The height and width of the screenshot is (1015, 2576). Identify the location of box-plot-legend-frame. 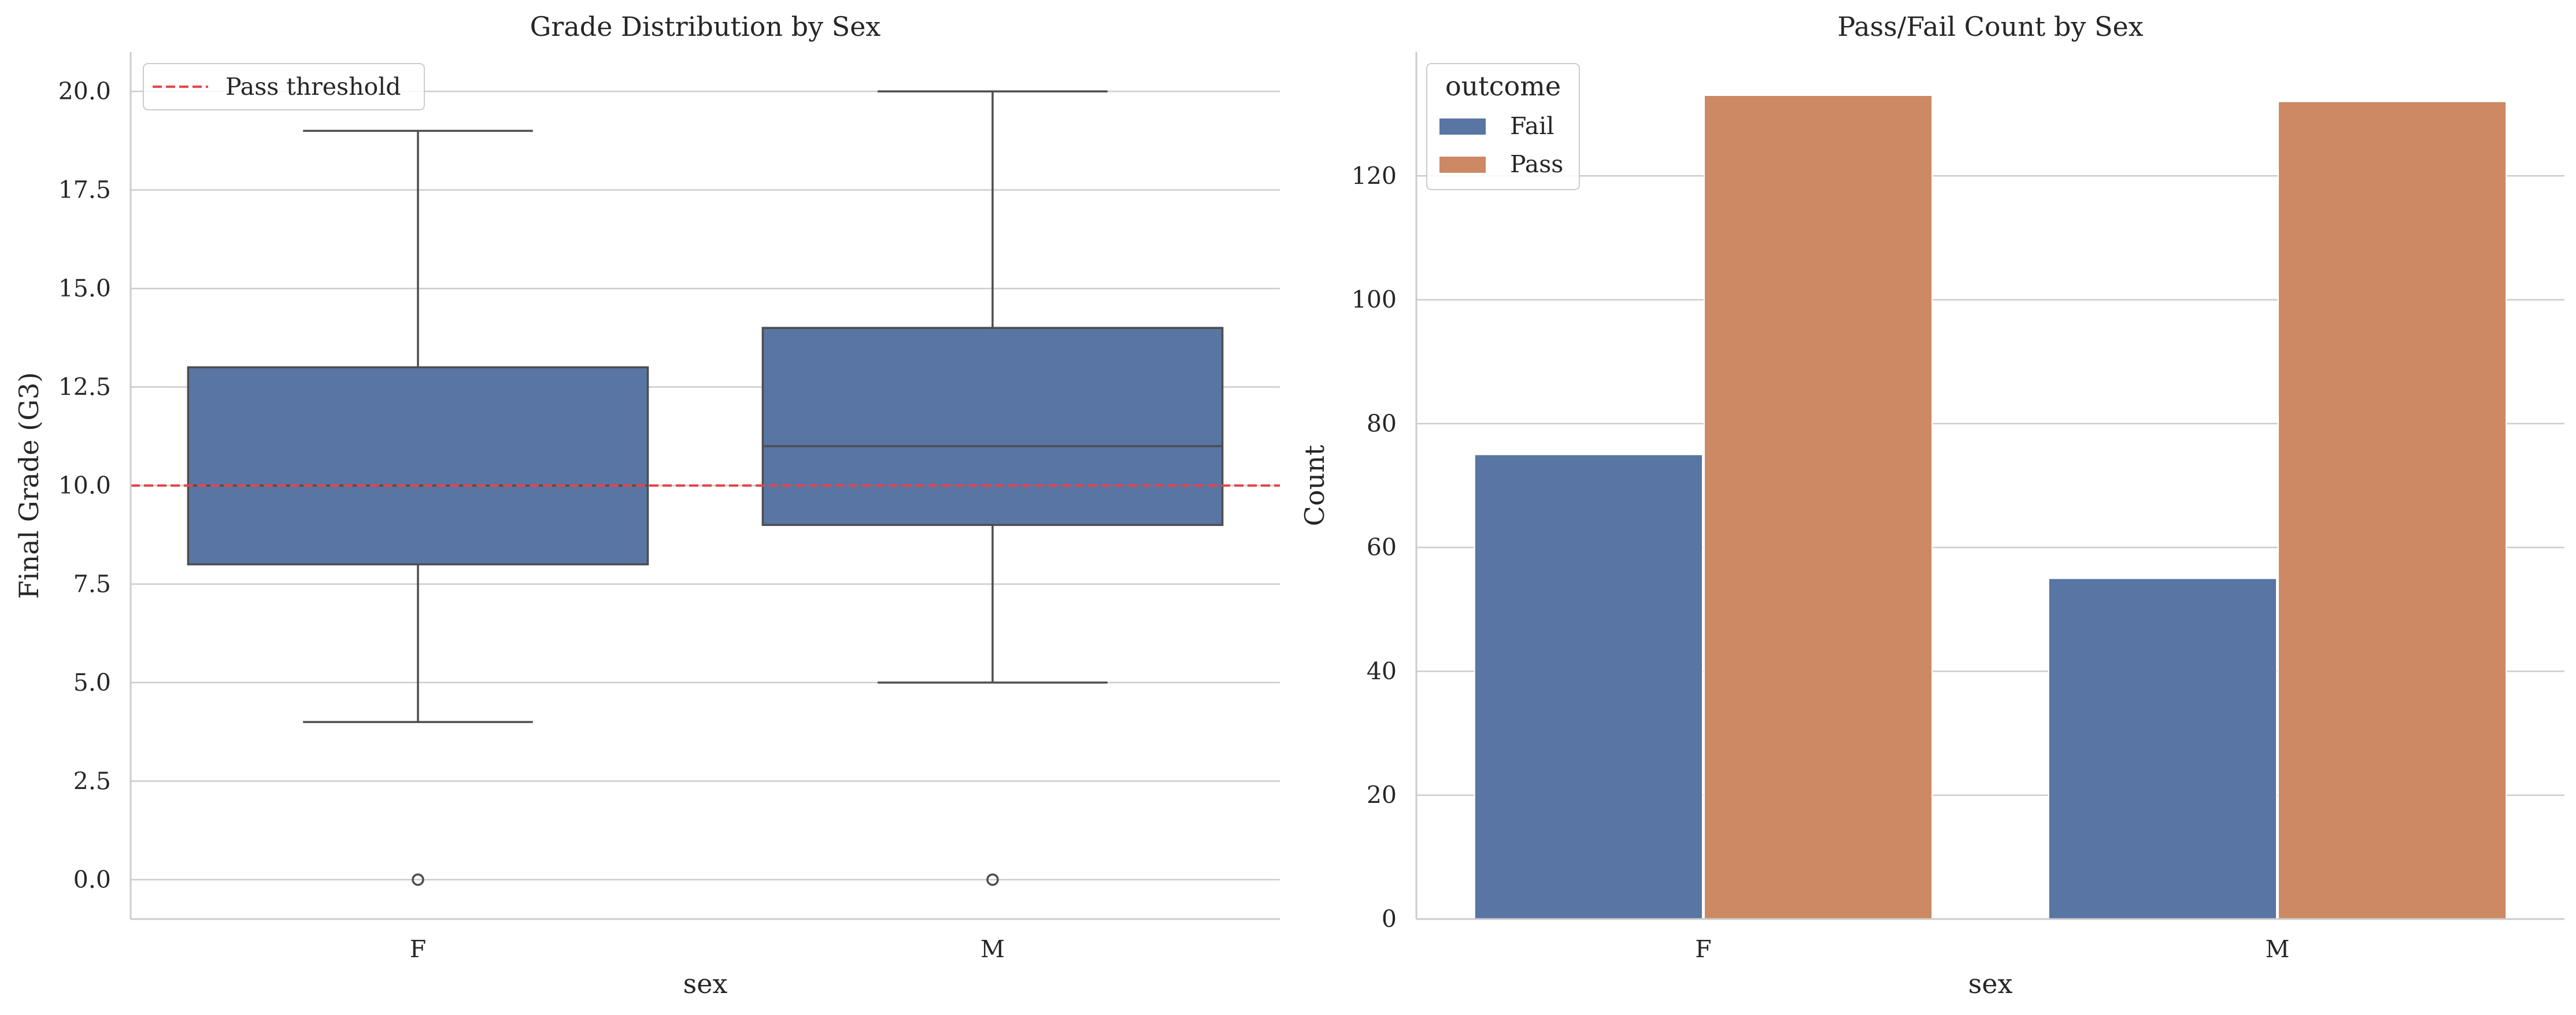
(284, 86).